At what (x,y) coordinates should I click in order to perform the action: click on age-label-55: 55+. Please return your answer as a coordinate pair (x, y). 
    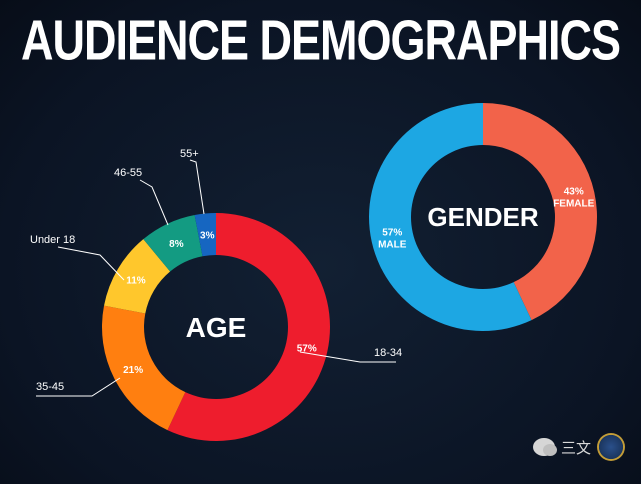
    Looking at the image, I should click on (189, 154).